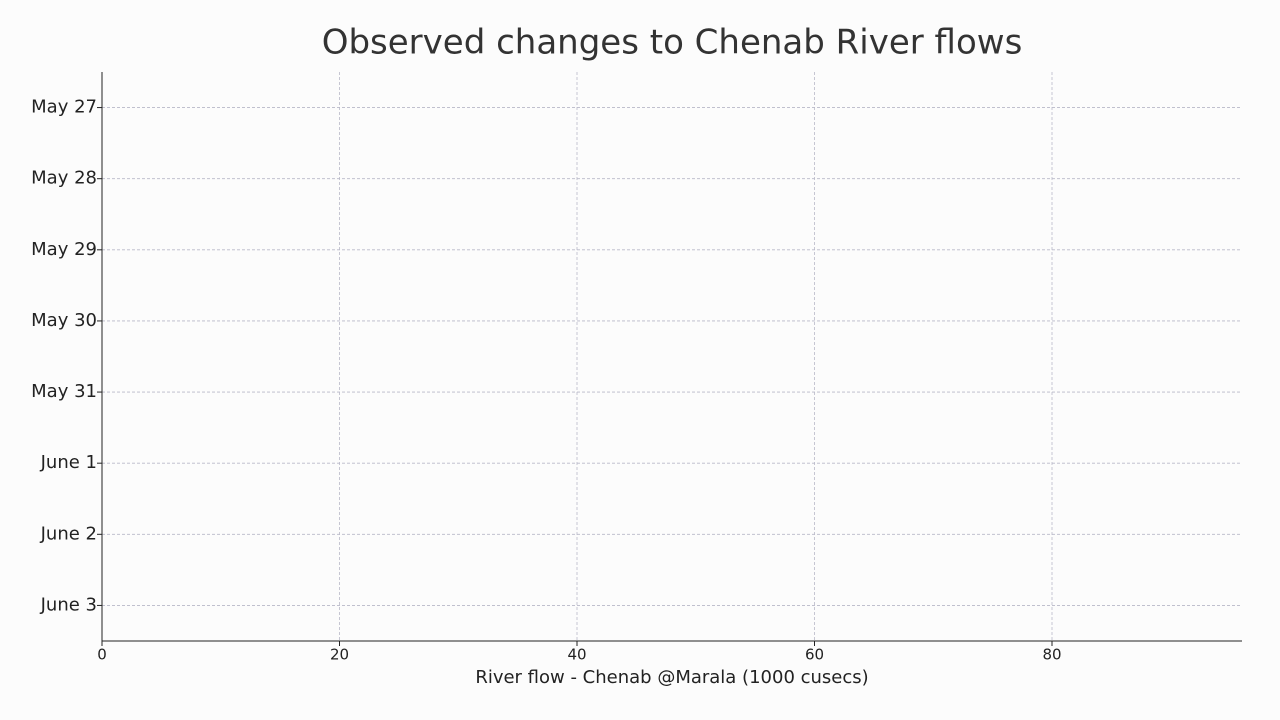  Describe the element at coordinates (68, 462) in the screenshot. I see `y-tick-label: June 1` at that location.